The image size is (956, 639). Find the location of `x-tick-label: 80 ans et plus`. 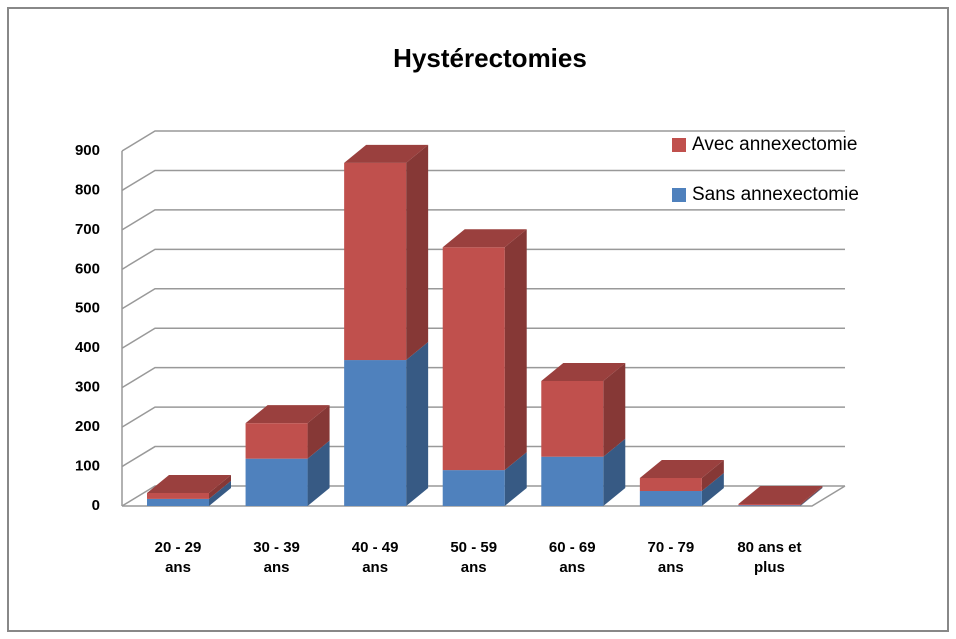

x-tick-label: 80 ans et plus is located at coordinates (769, 557).